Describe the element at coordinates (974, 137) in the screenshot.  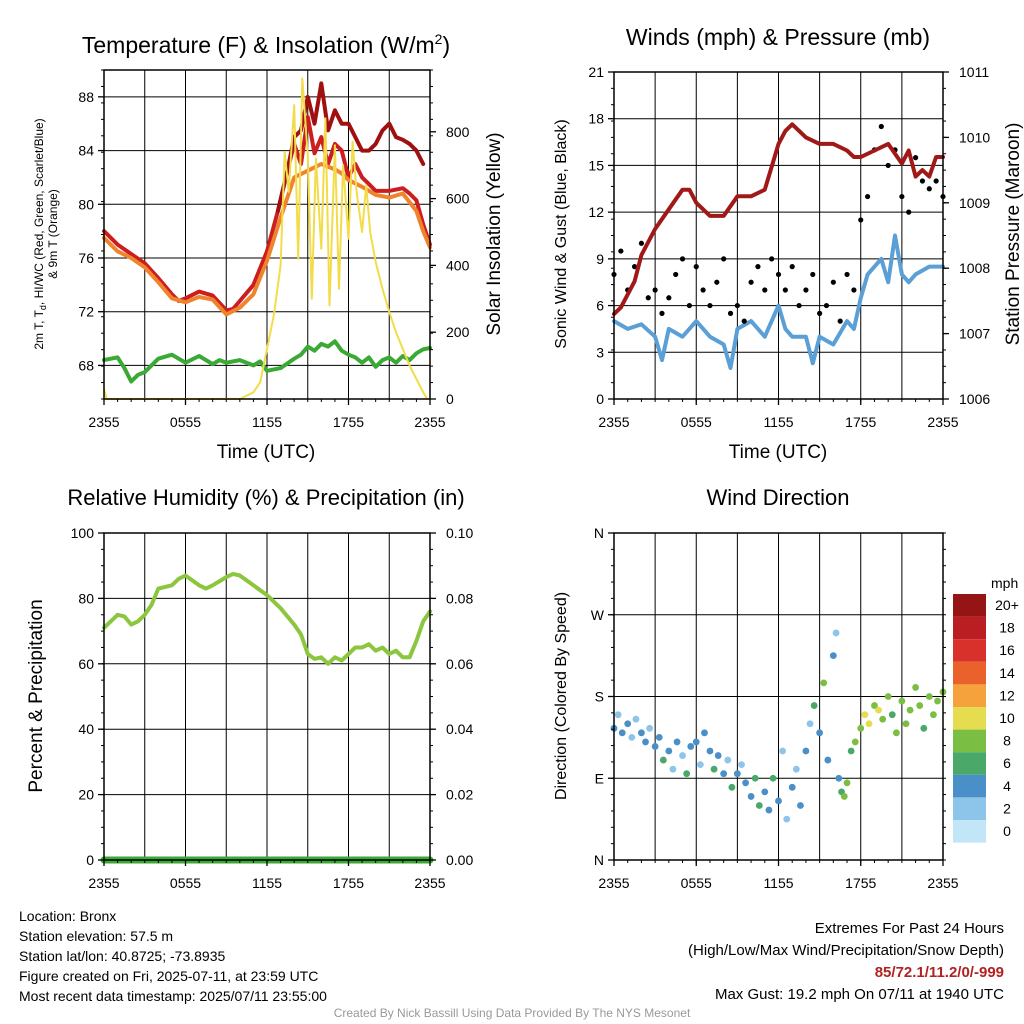
I see `y2-tick-label: 1010` at that location.